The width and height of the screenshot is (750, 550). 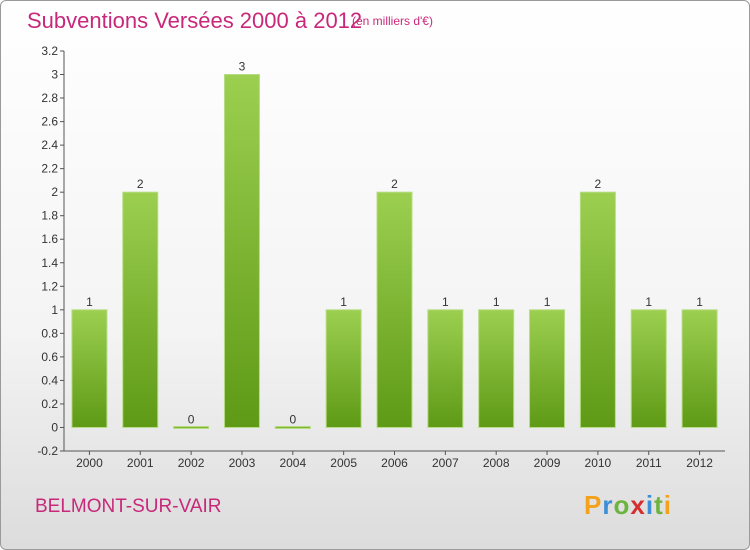 I want to click on y-tick-label: 0.6, so click(x=49, y=357).